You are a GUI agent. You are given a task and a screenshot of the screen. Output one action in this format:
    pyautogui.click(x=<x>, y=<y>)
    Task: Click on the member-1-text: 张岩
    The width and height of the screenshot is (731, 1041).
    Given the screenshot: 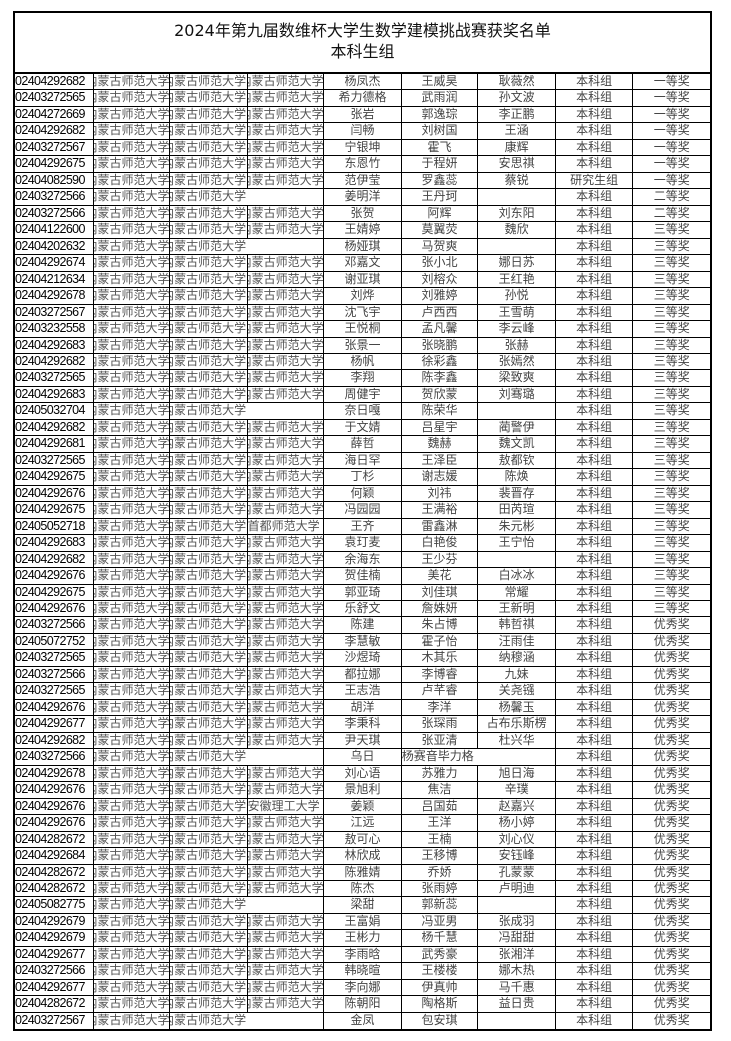 What is the action you would take?
    pyautogui.click(x=362, y=113)
    